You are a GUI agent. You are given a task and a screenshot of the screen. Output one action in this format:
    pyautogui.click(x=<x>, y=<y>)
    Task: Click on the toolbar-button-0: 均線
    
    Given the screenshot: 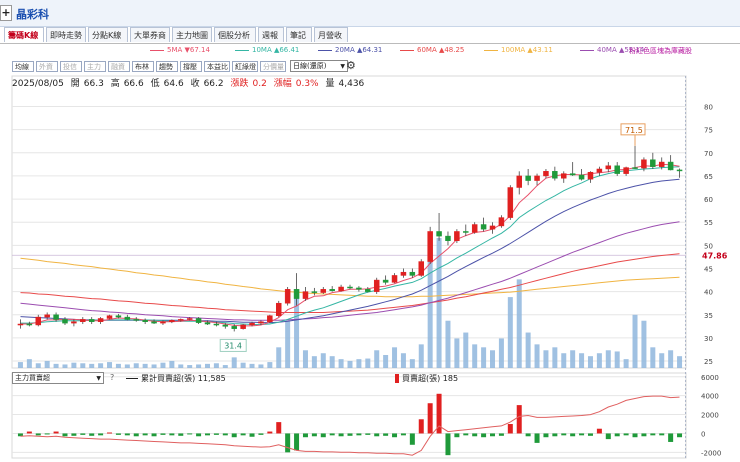 What is the action you would take?
    pyautogui.click(x=23, y=66)
    